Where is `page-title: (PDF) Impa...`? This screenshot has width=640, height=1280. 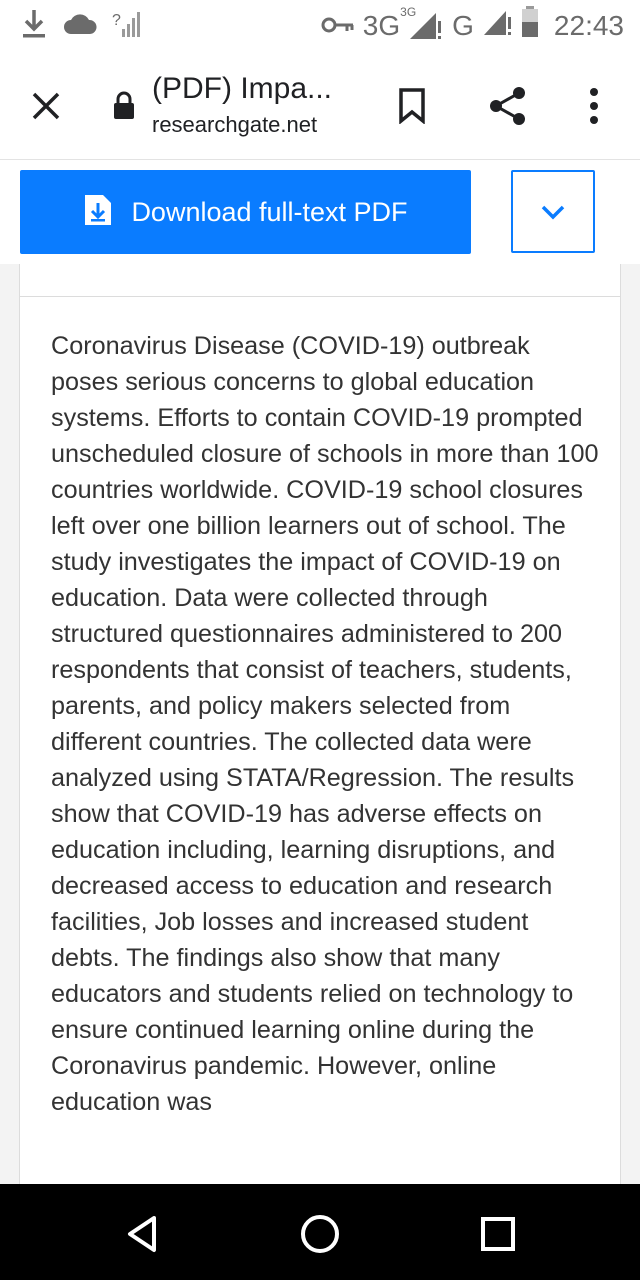 page-title: (PDF) Impa... is located at coordinates (242, 88).